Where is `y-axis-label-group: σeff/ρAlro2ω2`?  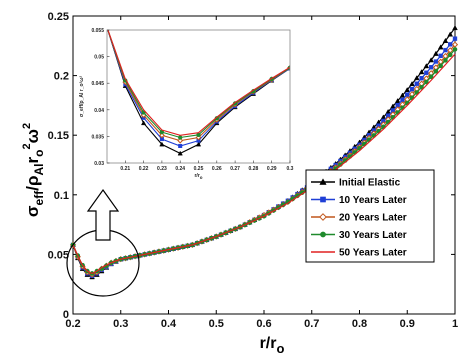 y-axis-label-group: σeff/ρAlro2ω2 is located at coordinates (33, 170).